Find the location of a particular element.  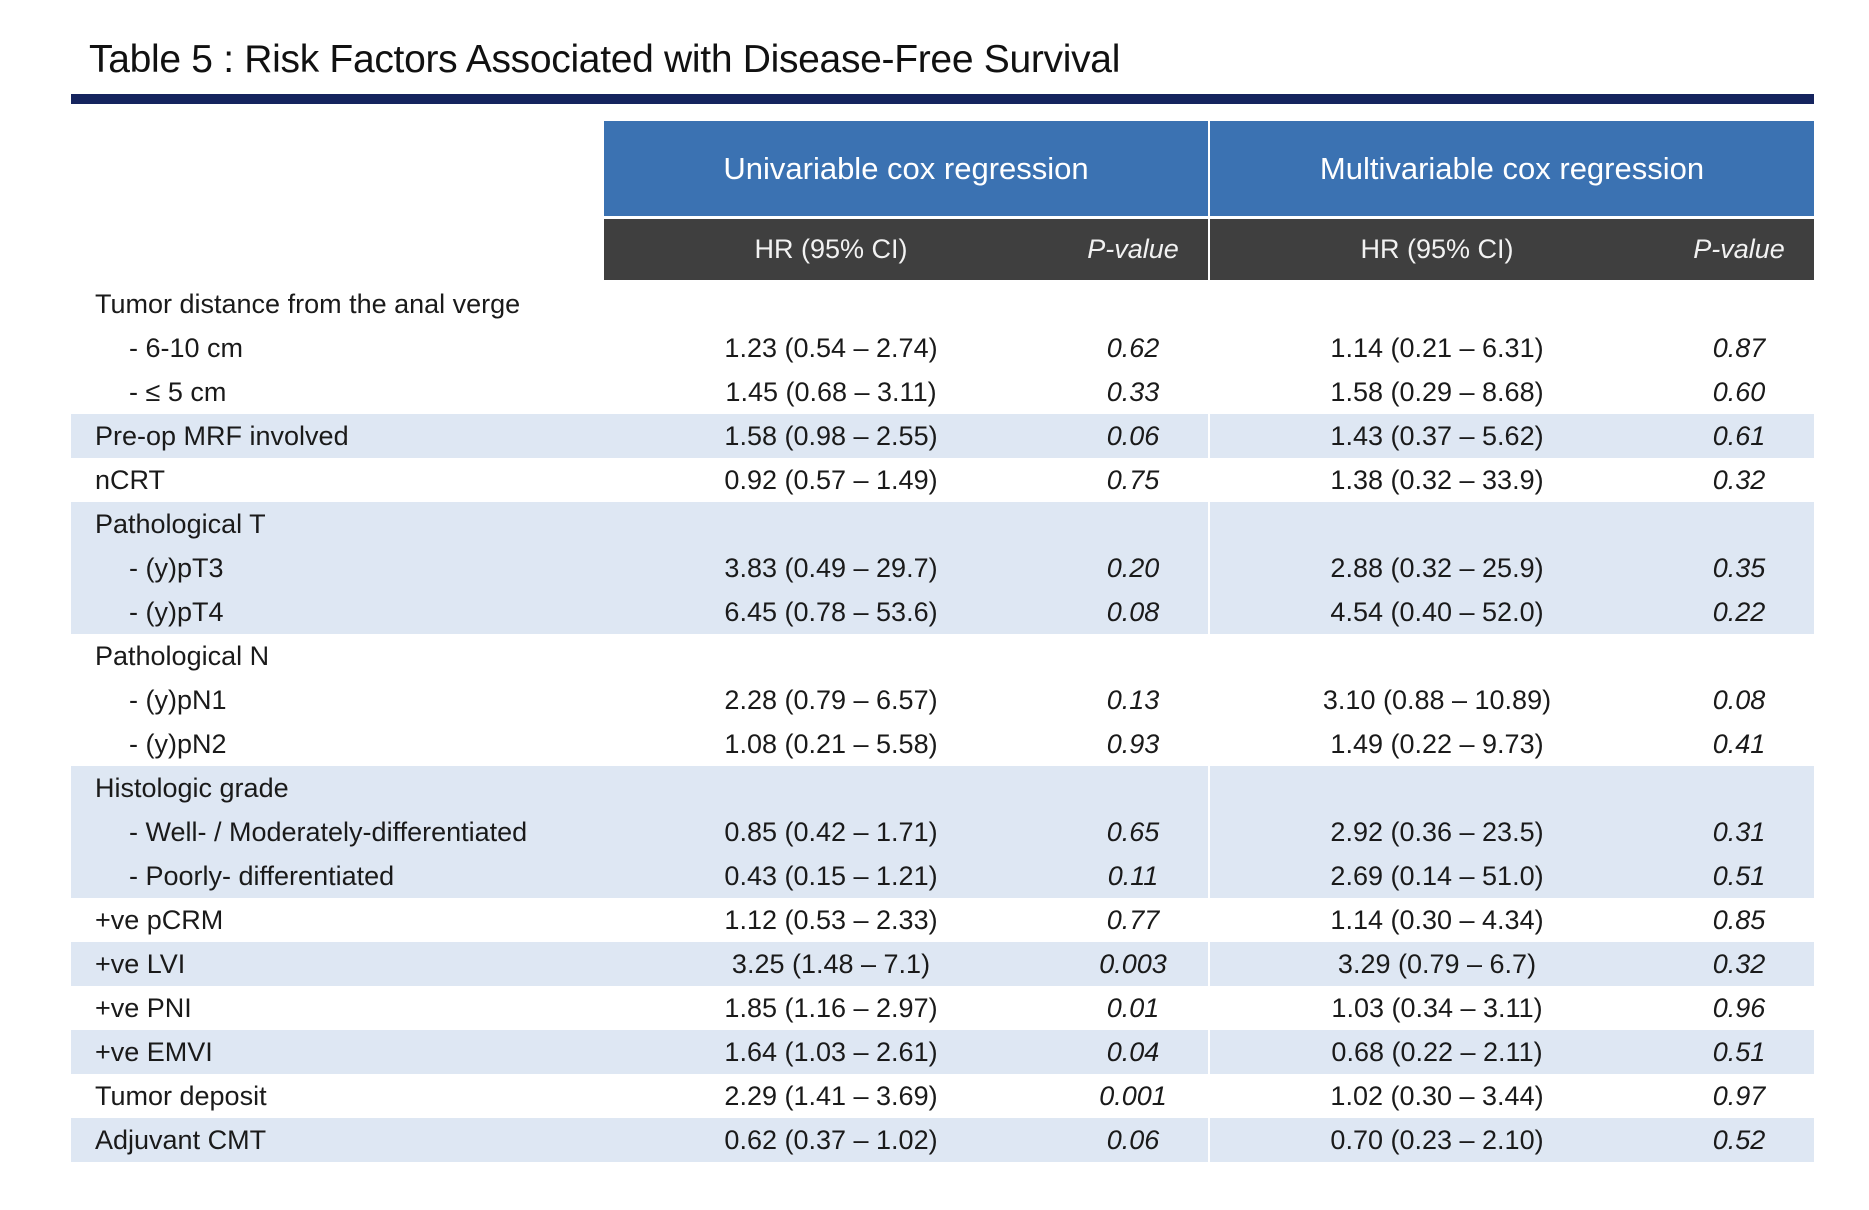

row-label: - ≤ 5 cm is located at coordinates (178, 391).